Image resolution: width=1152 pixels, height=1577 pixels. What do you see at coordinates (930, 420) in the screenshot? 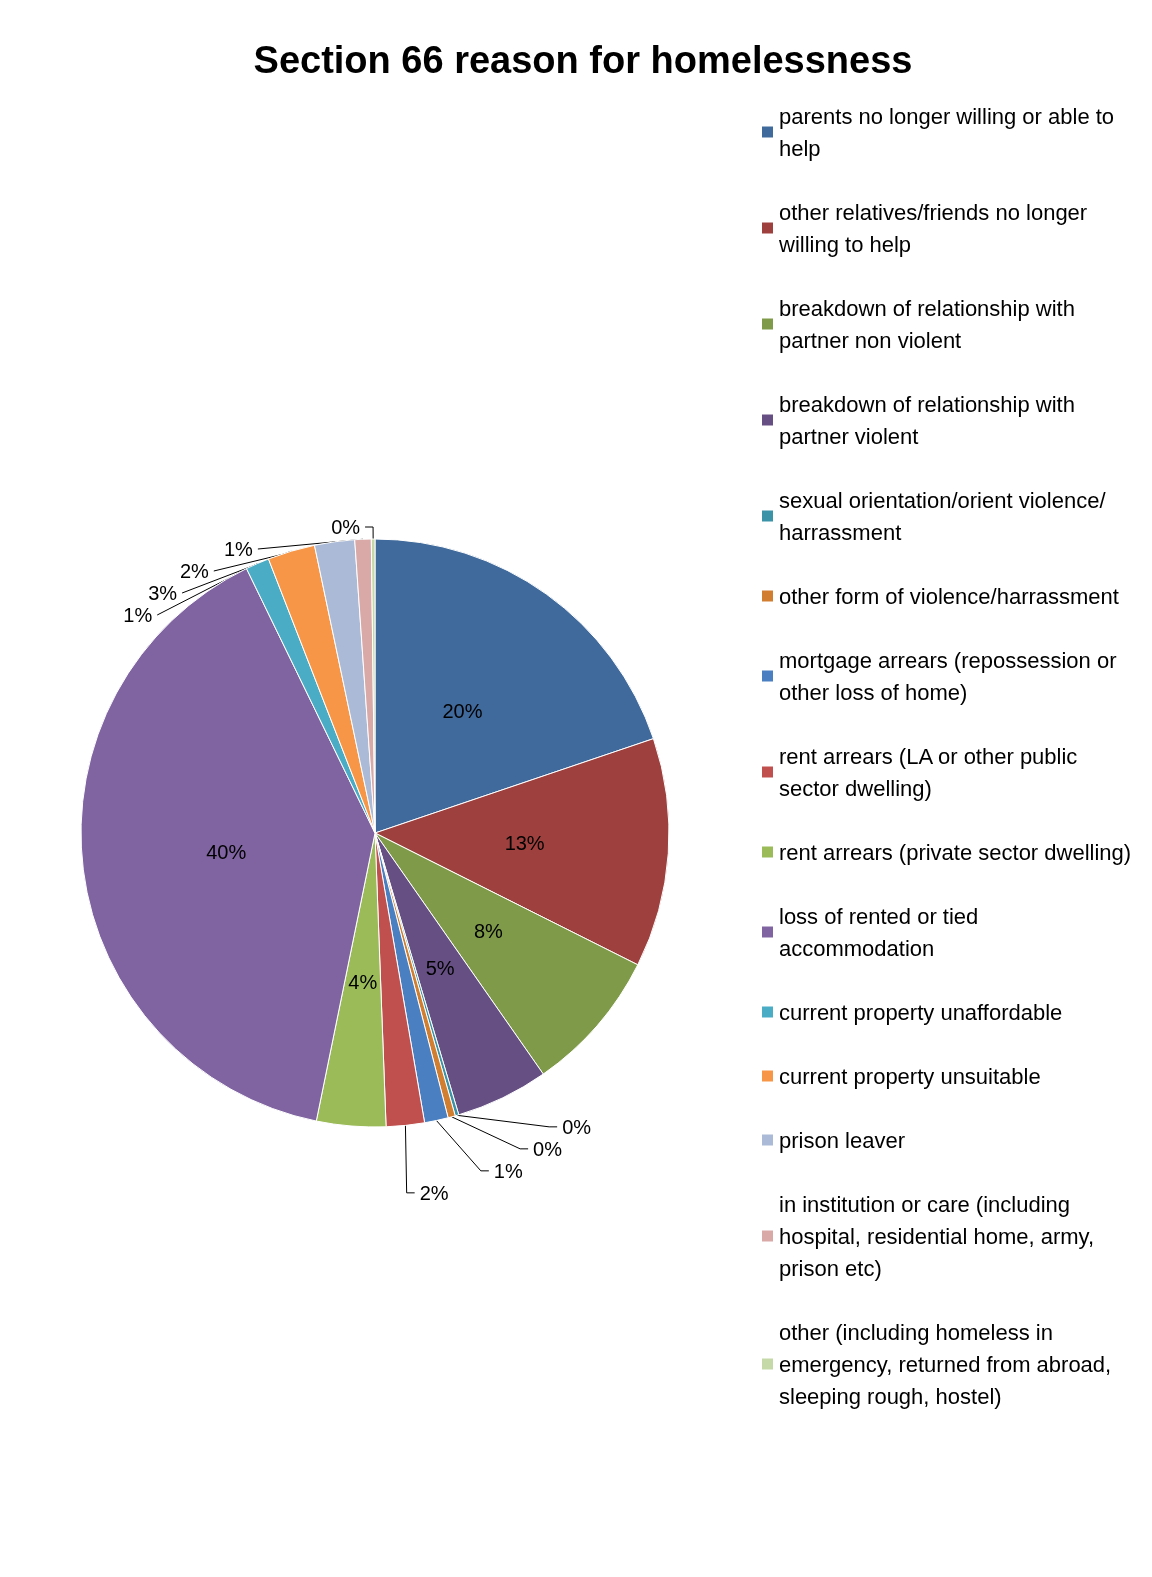
I see `legend-label: breakdown of relationship with partner violent` at bounding box center [930, 420].